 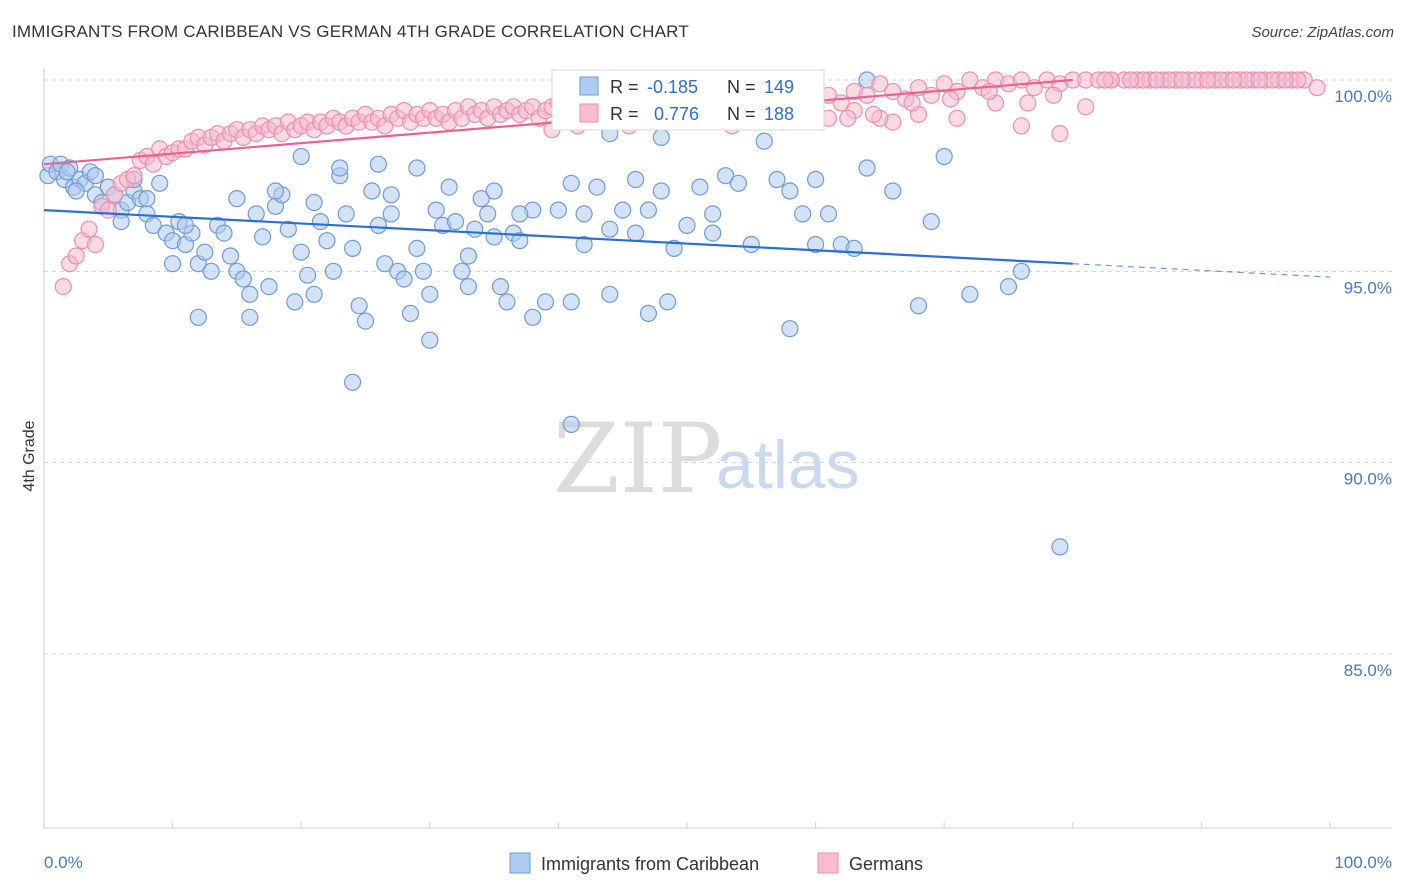 What do you see at coordinates (589, 113) in the screenshot?
I see `stats-legend-swatch-pink` at bounding box center [589, 113].